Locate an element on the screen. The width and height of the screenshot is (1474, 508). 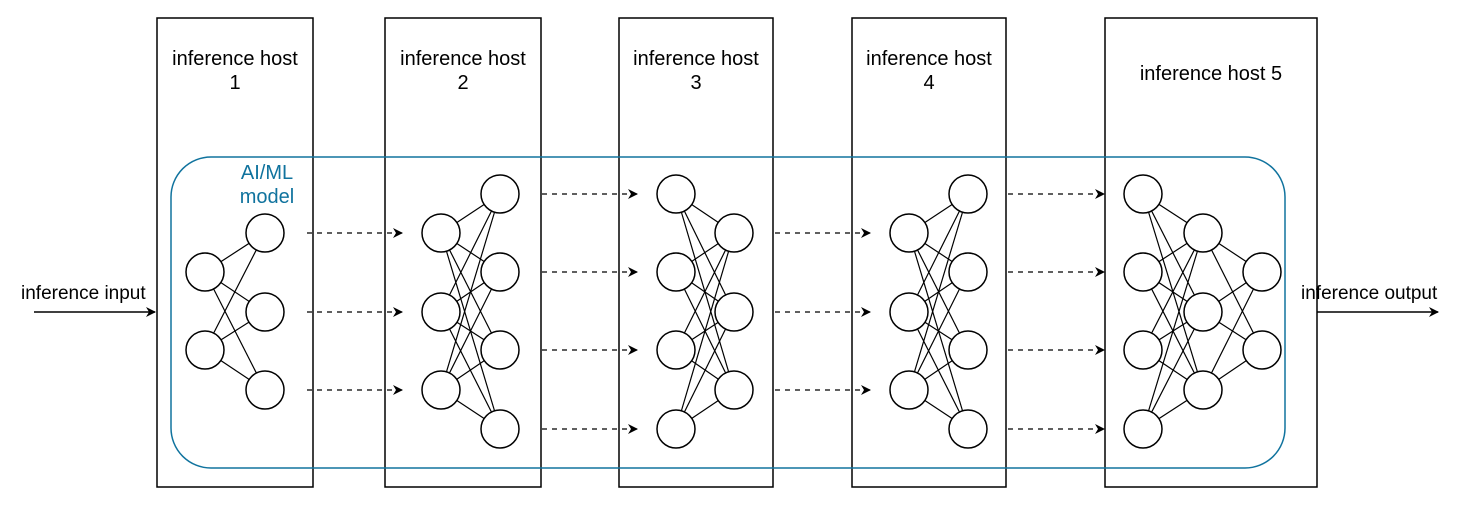
host-5-box is located at coordinates (1211, 252).